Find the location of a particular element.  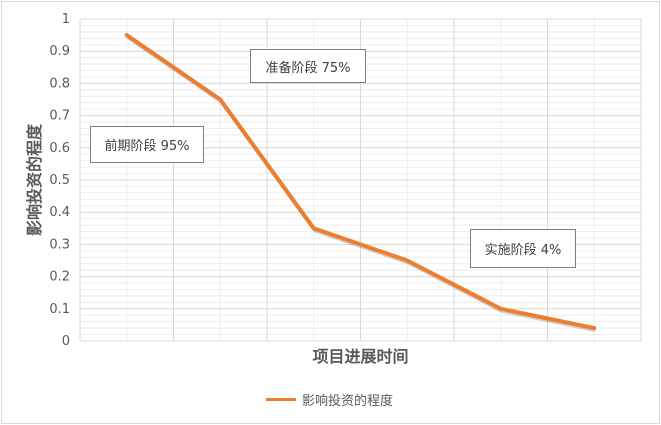

annotation-prep-stage: 准备阶段 75% is located at coordinates (308, 66).